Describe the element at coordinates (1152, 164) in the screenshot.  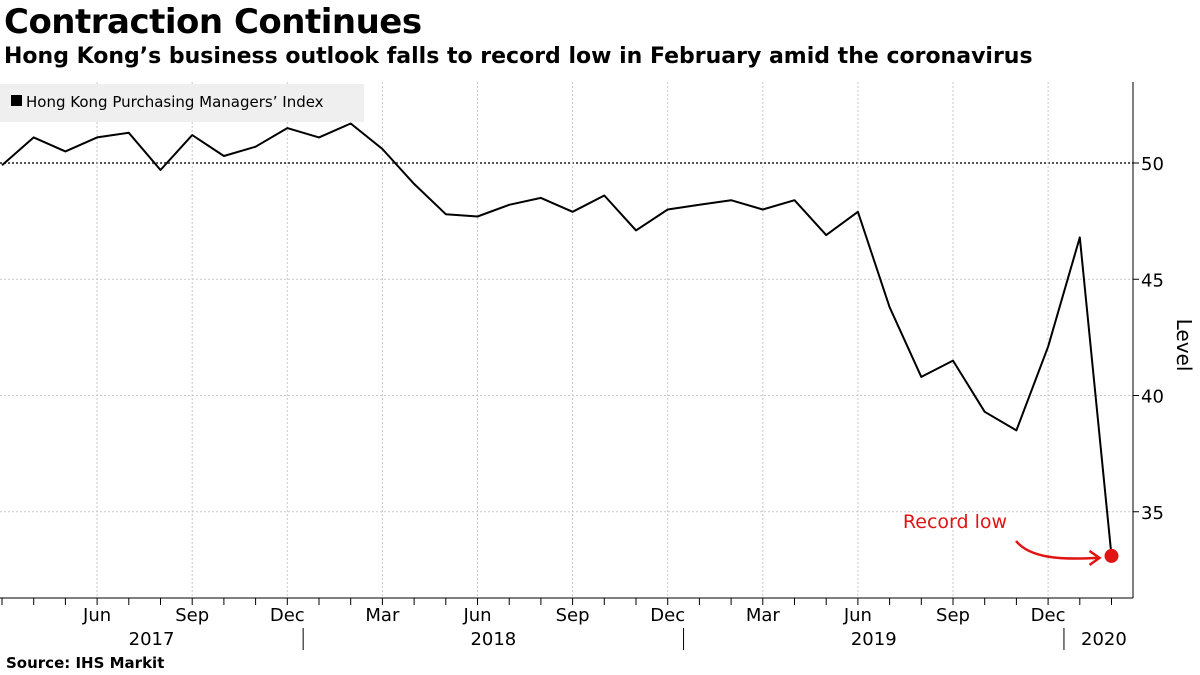
I see `y-tick-label: 50` at that location.